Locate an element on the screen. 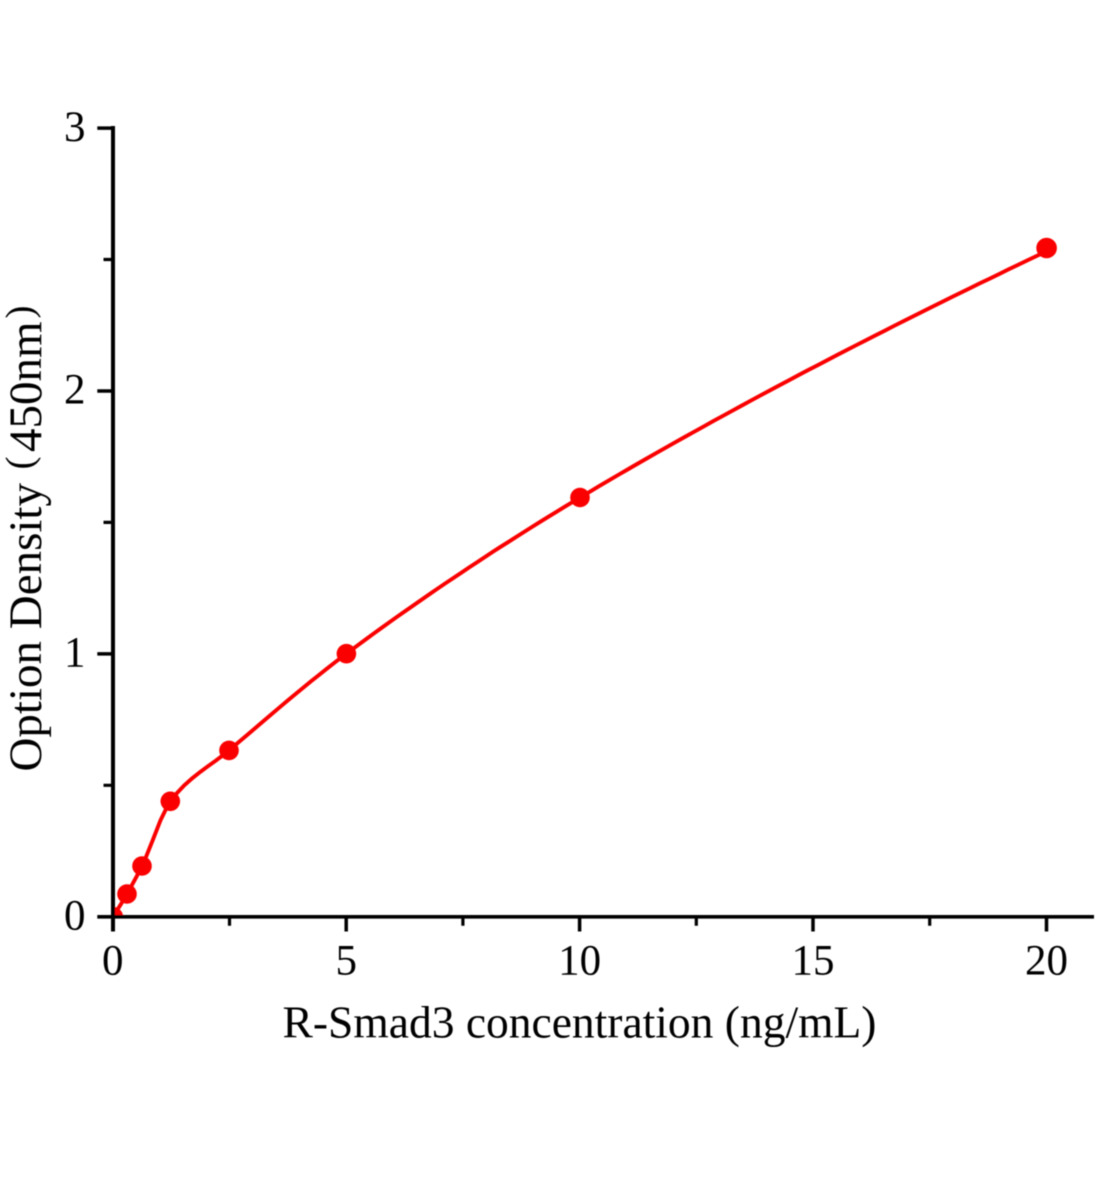  svg-text: R-Smad3 concentration (ng/mL) is located at coordinates (580, 1022).